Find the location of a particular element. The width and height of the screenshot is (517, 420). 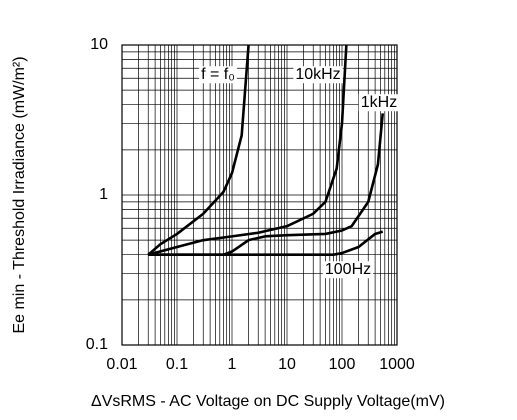

curve-label: 1kHz is located at coordinates (379, 102).